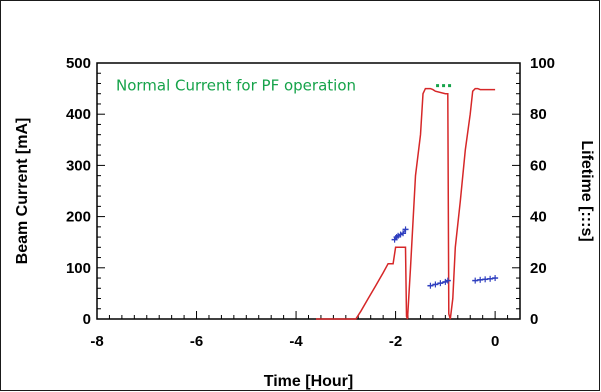 Image resolution: width=601 pixels, height=392 pixels. I want to click on x-tick-label: -2, so click(395, 341).